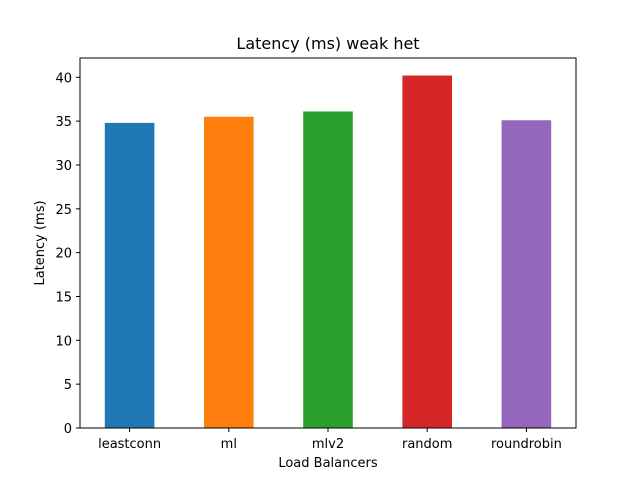 Image resolution: width=640 pixels, height=480 pixels. Describe the element at coordinates (129, 275) in the screenshot. I see `bar-leastconn` at that location.